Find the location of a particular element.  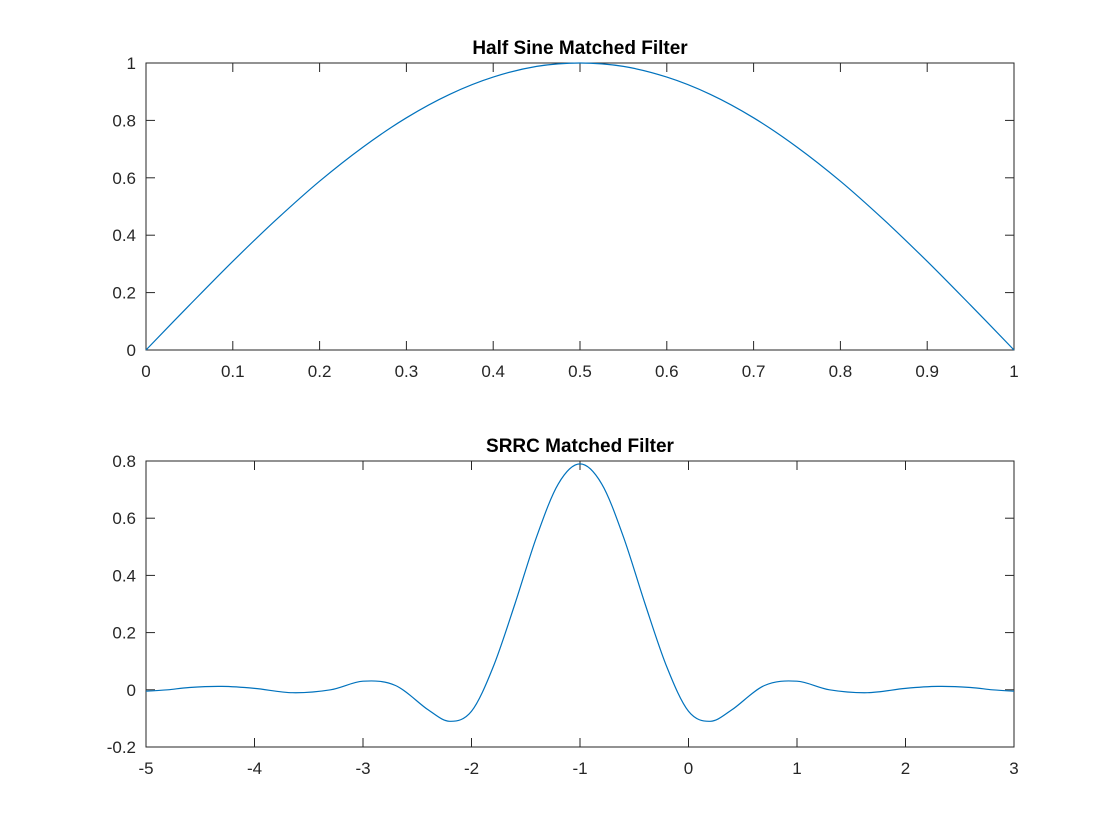

x-tick-label: 0.7 is located at coordinates (754, 371).